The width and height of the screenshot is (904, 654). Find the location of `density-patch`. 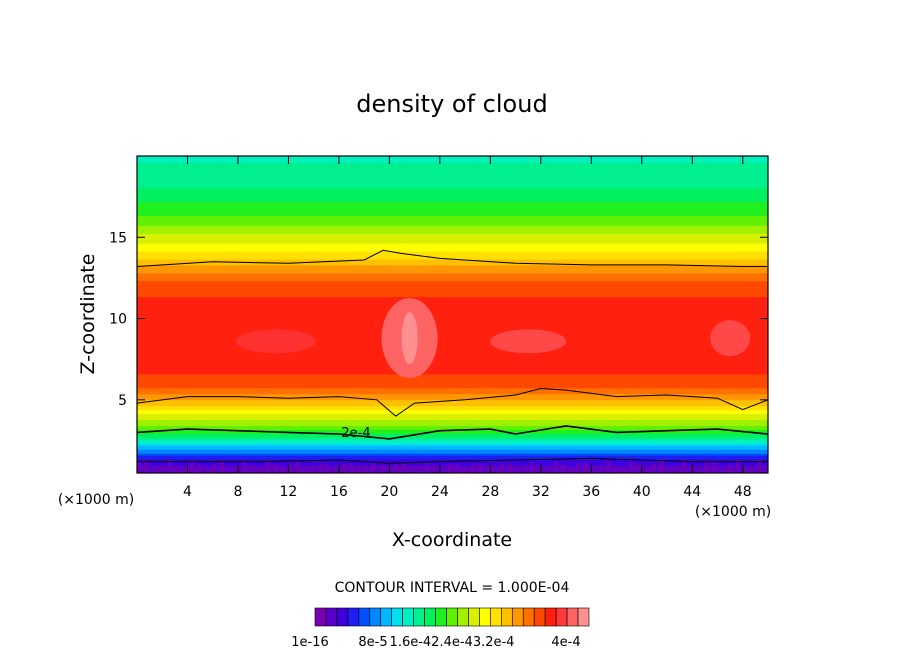

density-patch is located at coordinates (730, 338).